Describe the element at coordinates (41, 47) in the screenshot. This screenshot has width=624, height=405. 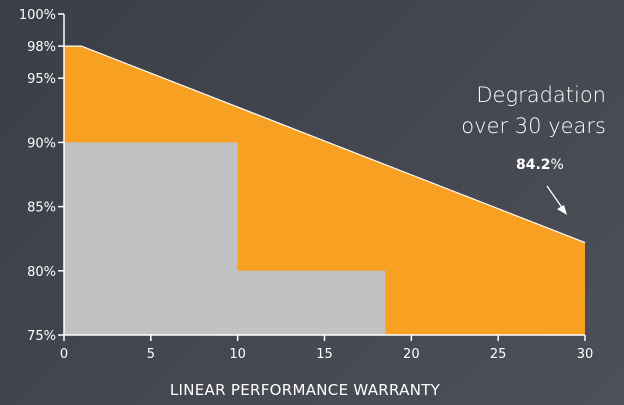
I see `y-tick-label: 98%` at that location.